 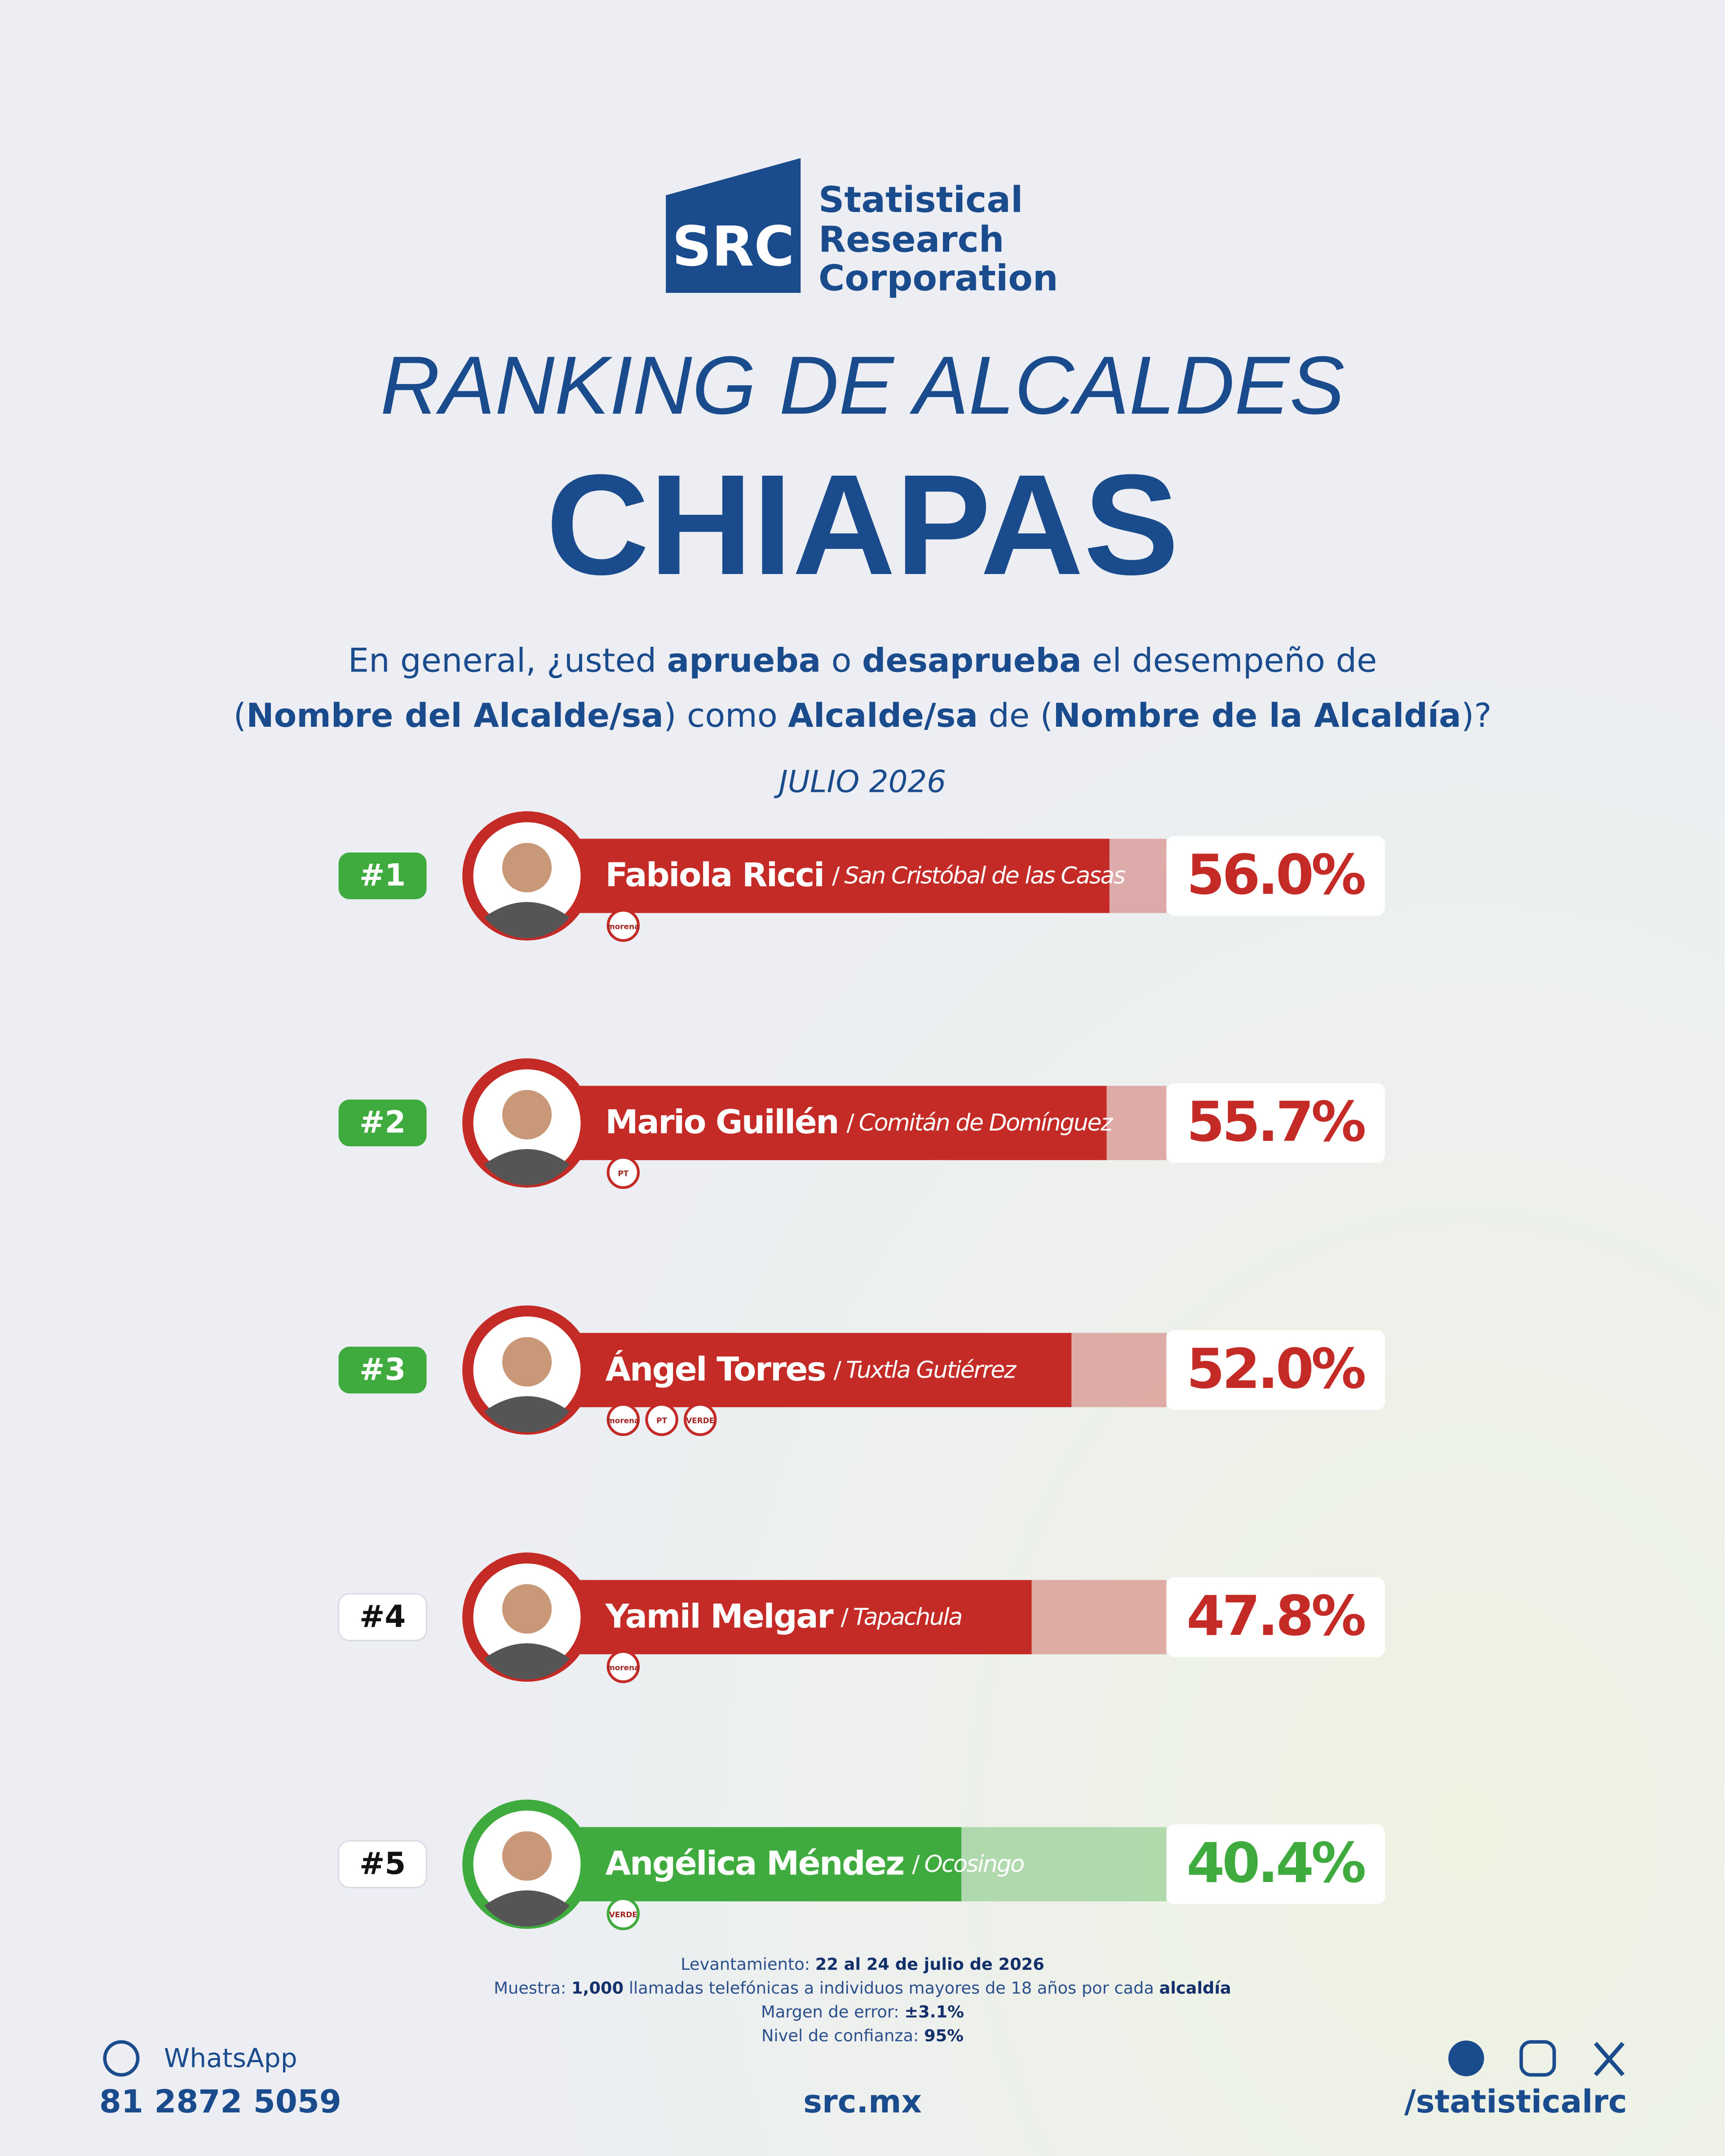 I want to click on segment: Nivel de confianza:, so click(x=842, y=2035).